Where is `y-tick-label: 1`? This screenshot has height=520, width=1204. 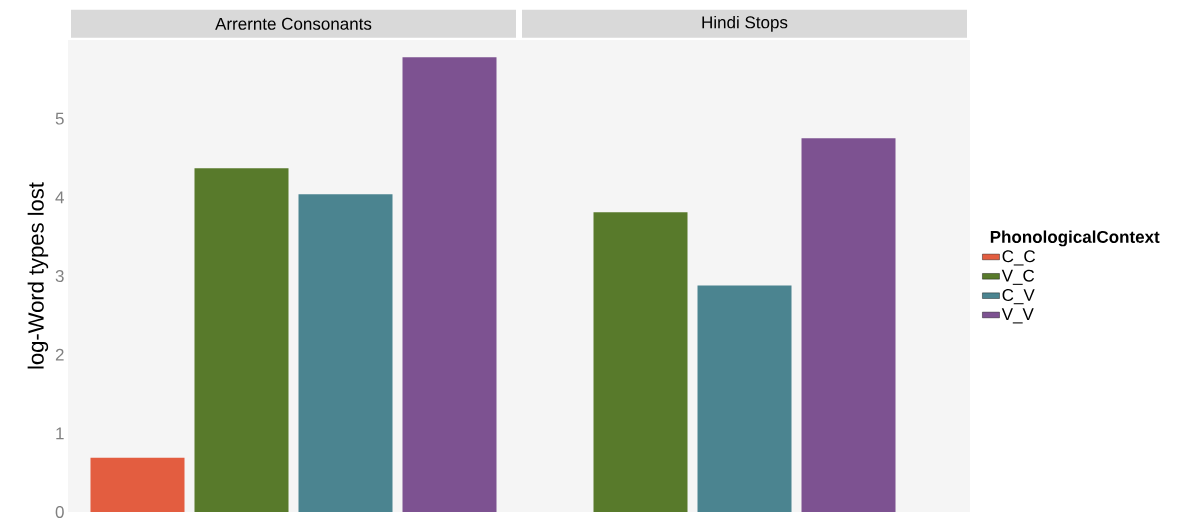
y-tick-label: 1 is located at coordinates (60, 433).